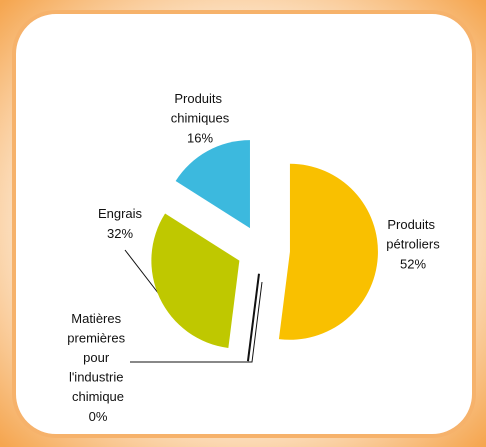  What do you see at coordinates (120, 233) in the screenshot?
I see `value-label: 32%` at bounding box center [120, 233].